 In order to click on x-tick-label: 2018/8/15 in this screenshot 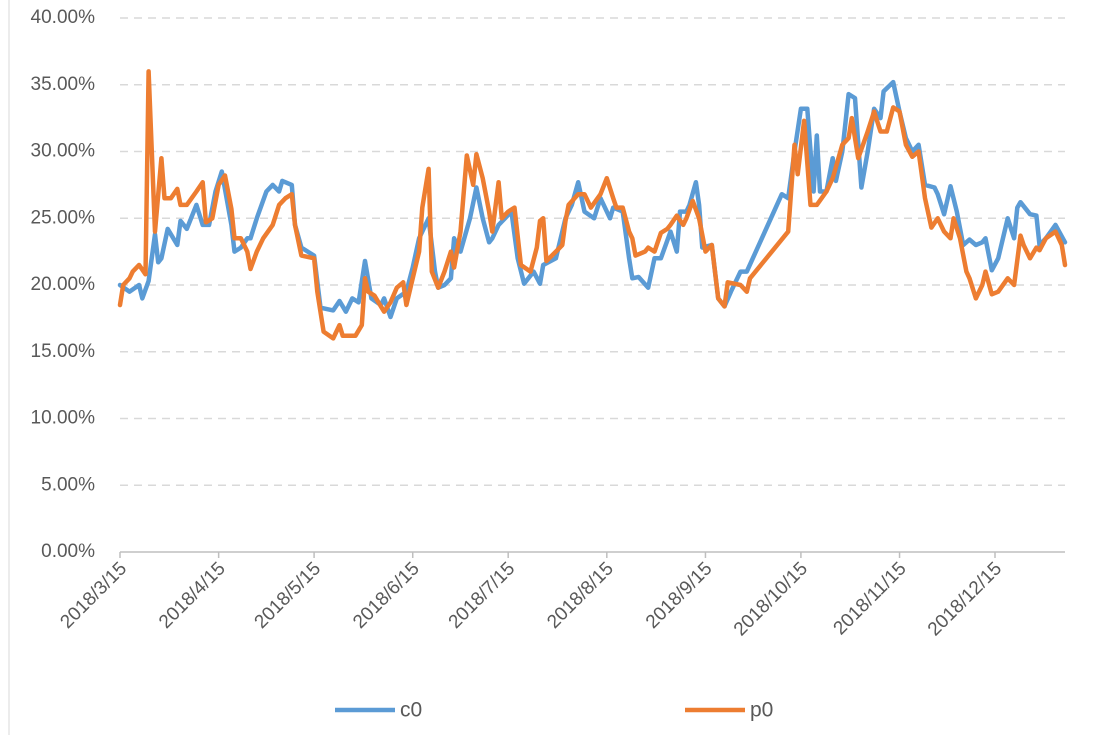, I will do `click(580, 595)`.